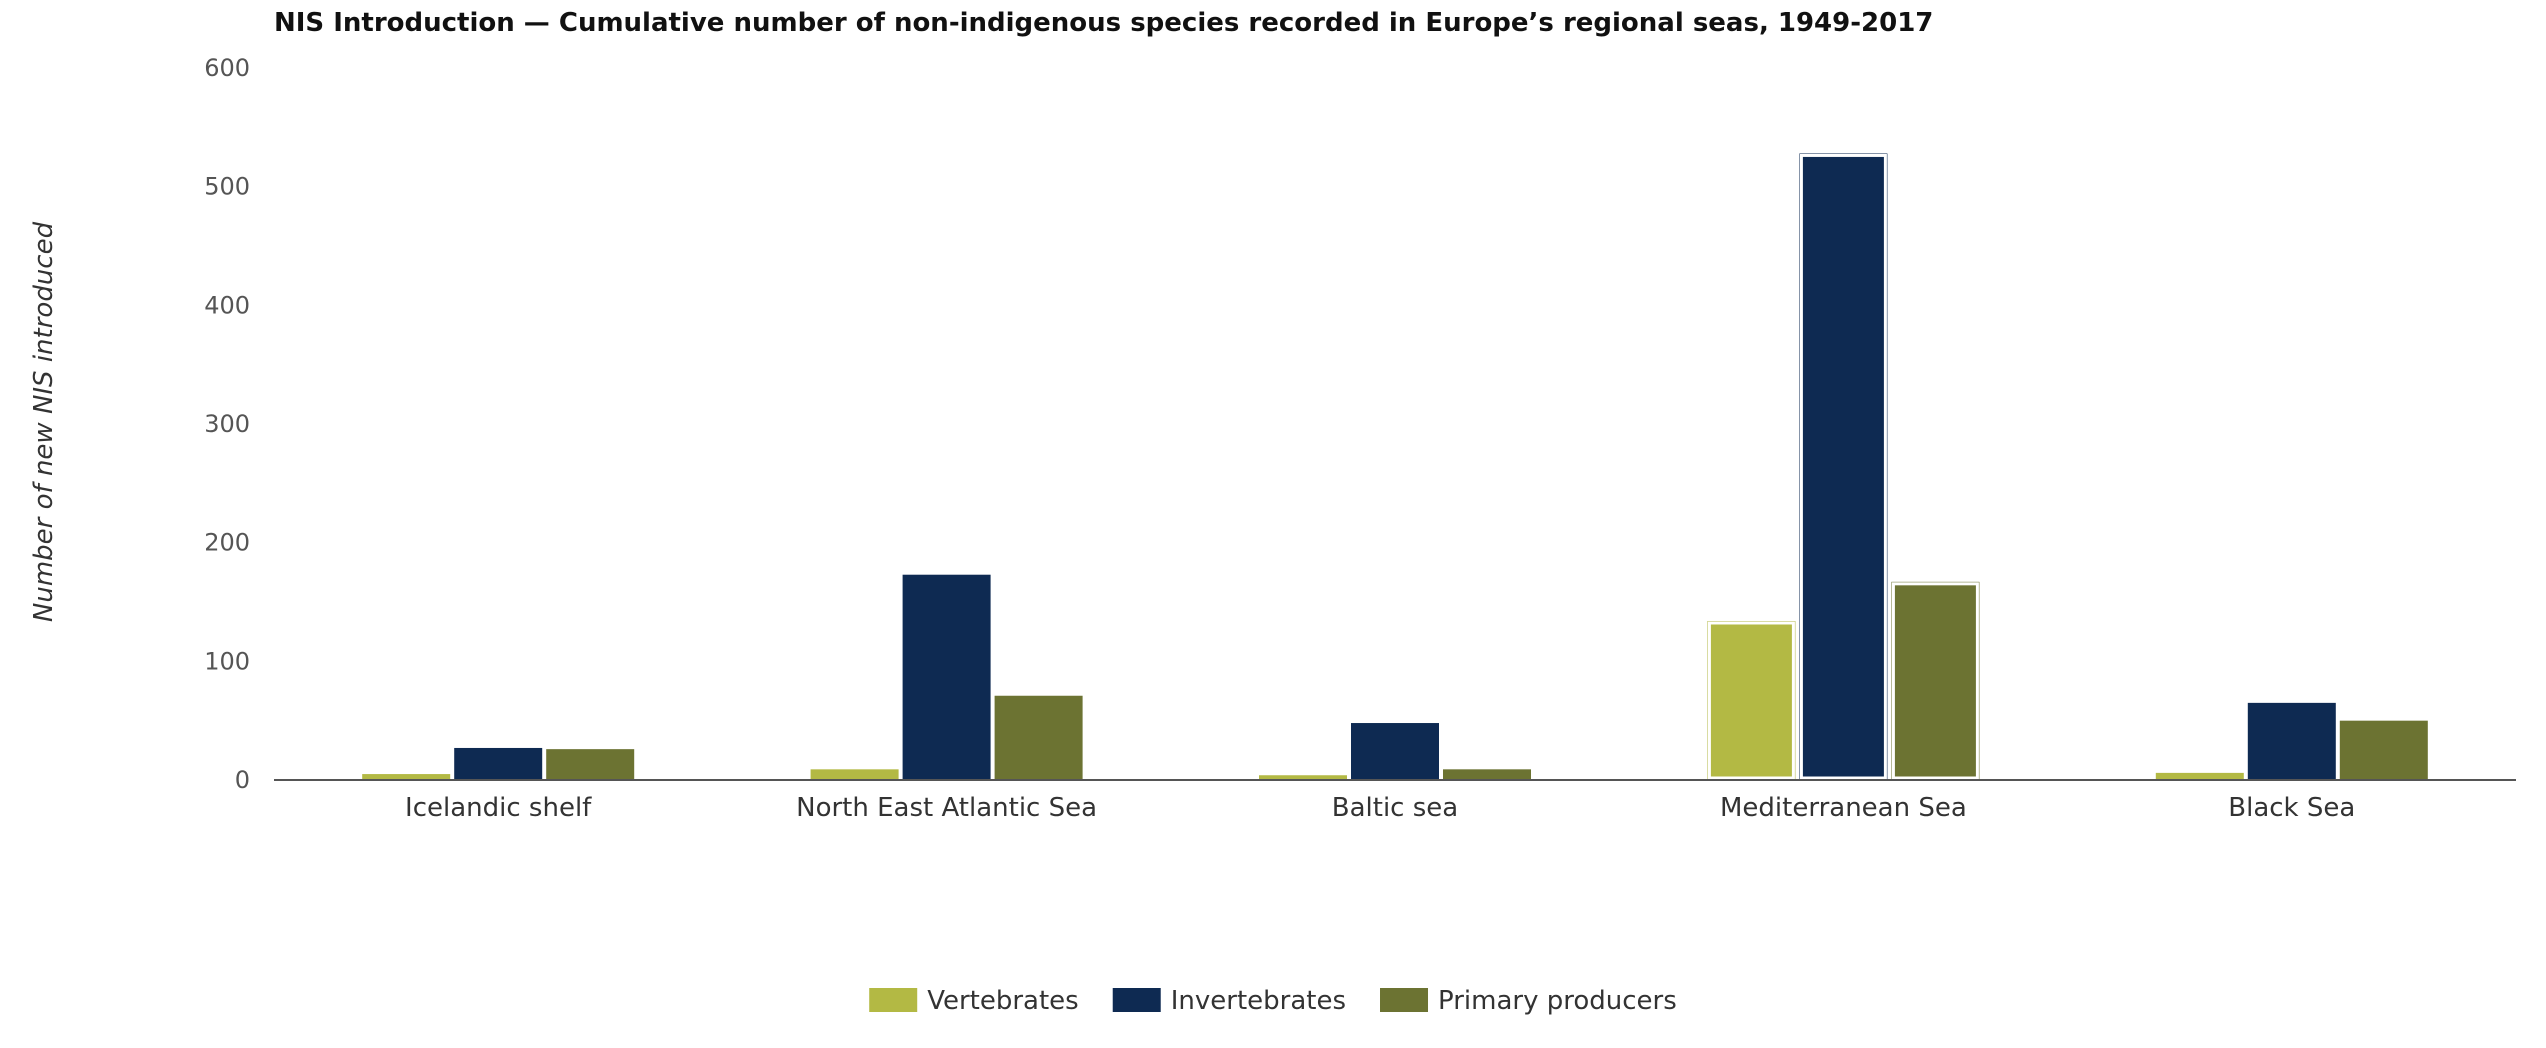 The width and height of the screenshot is (2546, 1048). Describe the element at coordinates (2291, 808) in the screenshot. I see `category-label: Black Sea` at that location.